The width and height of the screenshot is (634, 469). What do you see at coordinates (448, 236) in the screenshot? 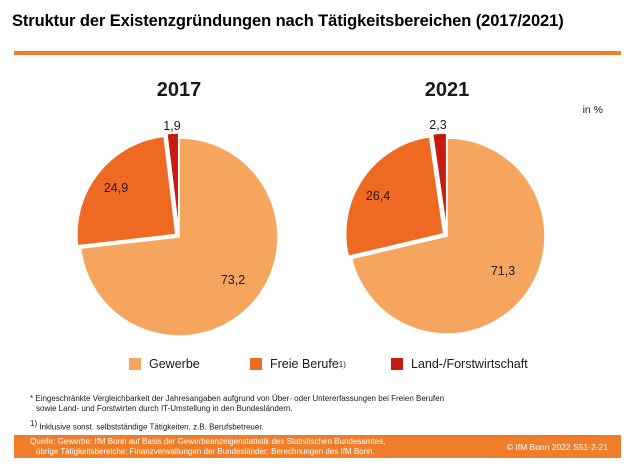
I see `pie-slice-2021-gewerbe` at bounding box center [448, 236].